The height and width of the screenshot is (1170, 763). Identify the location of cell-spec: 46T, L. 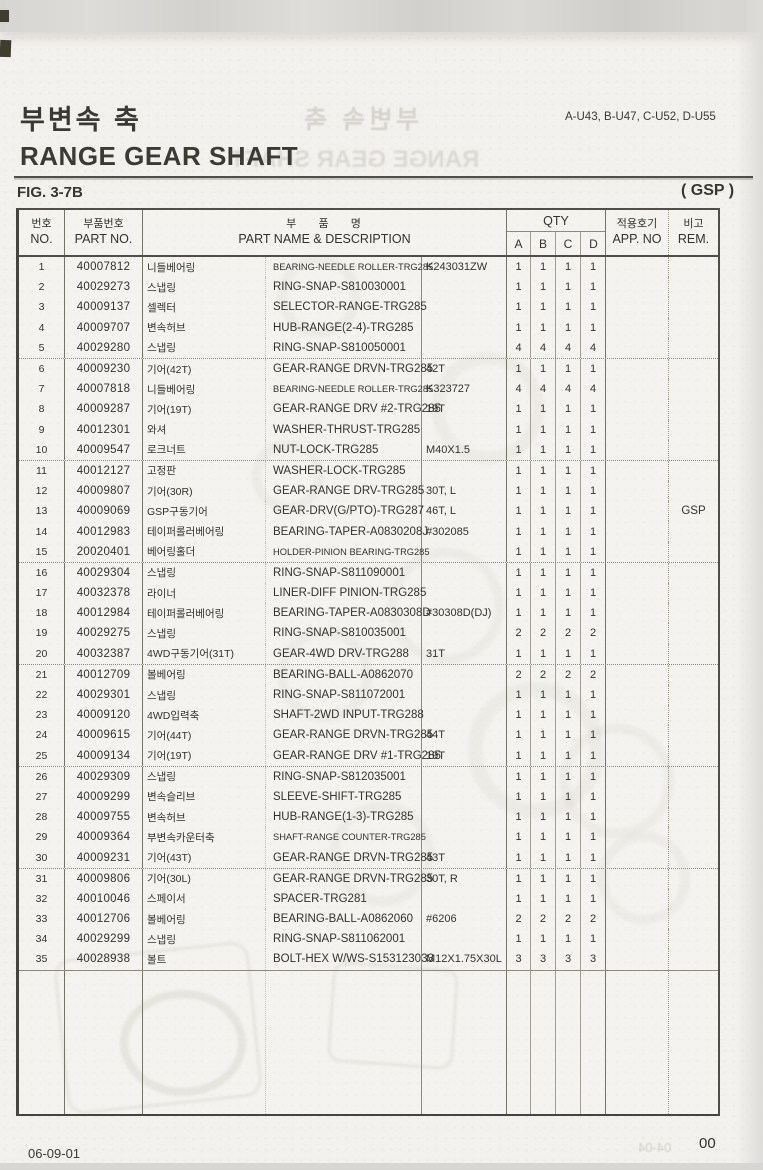
(464, 511).